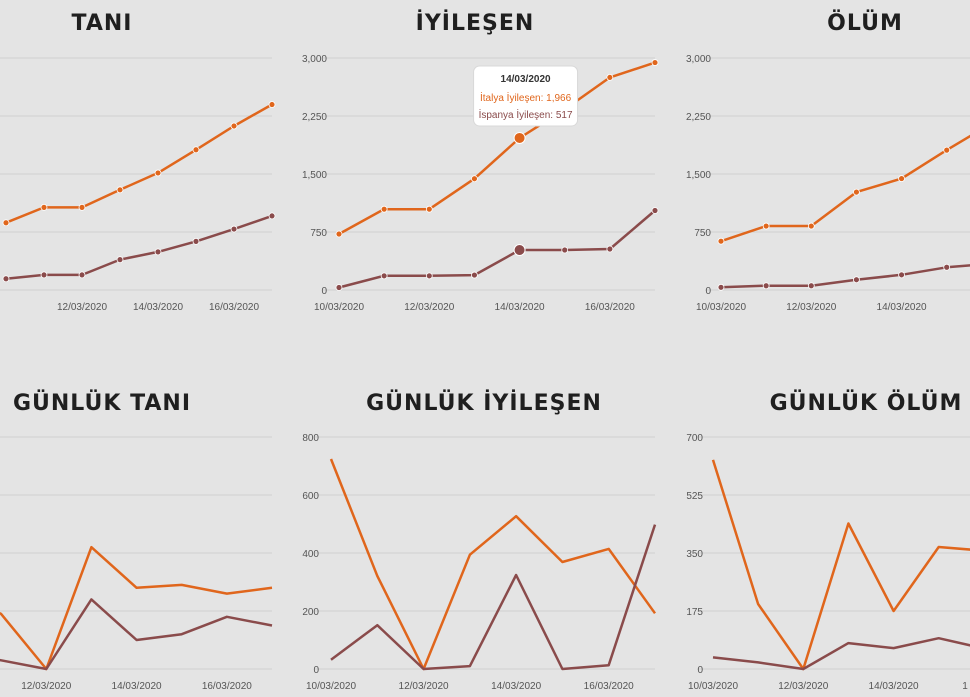  I want to click on x-tick-label: 1, so click(965, 686).